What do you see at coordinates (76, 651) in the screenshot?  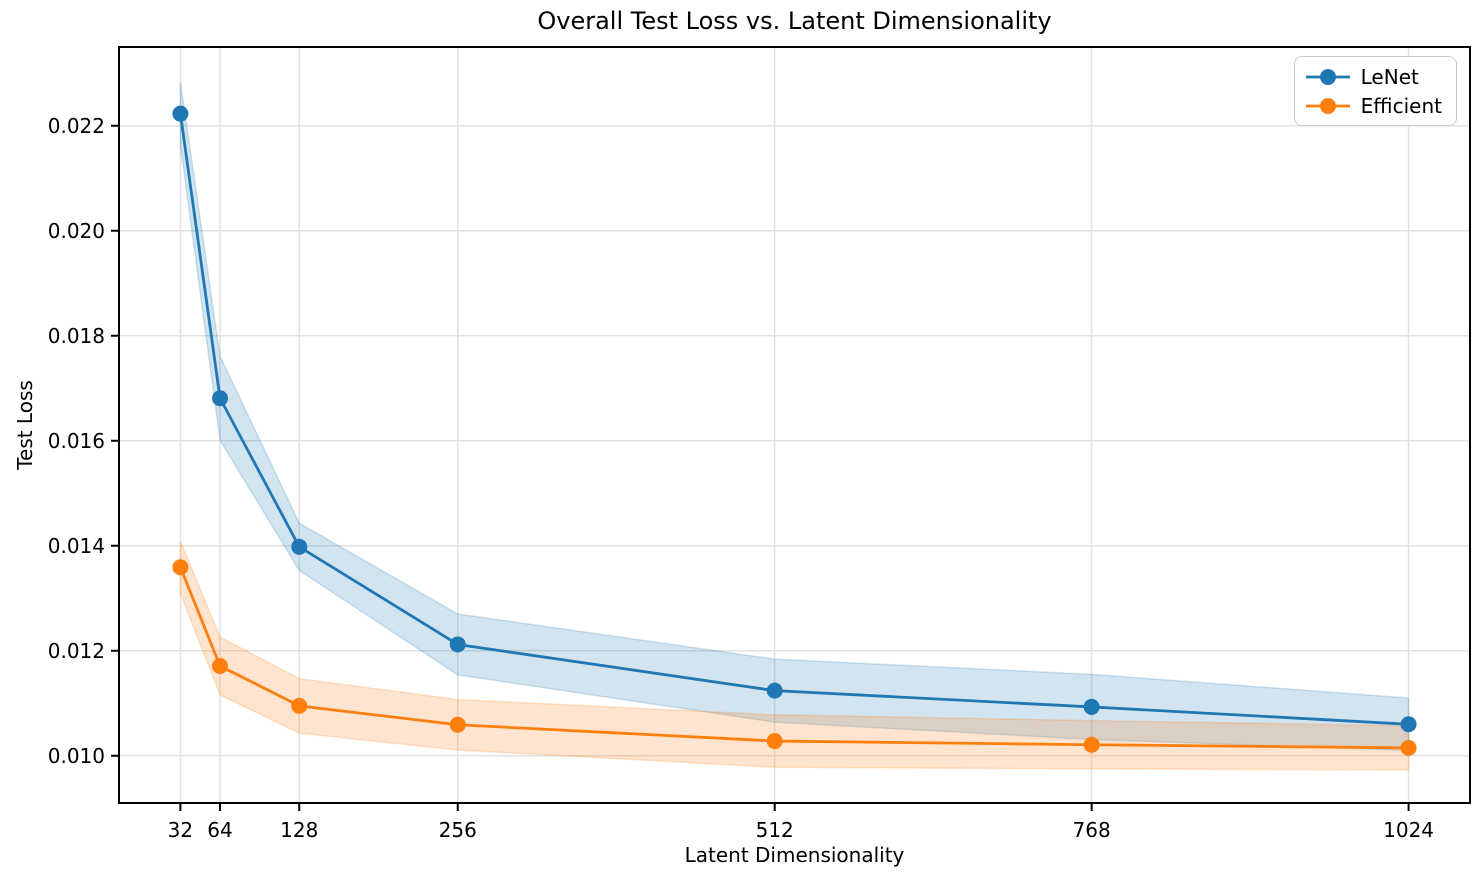 I see `y-tick-label: 0.012` at bounding box center [76, 651].